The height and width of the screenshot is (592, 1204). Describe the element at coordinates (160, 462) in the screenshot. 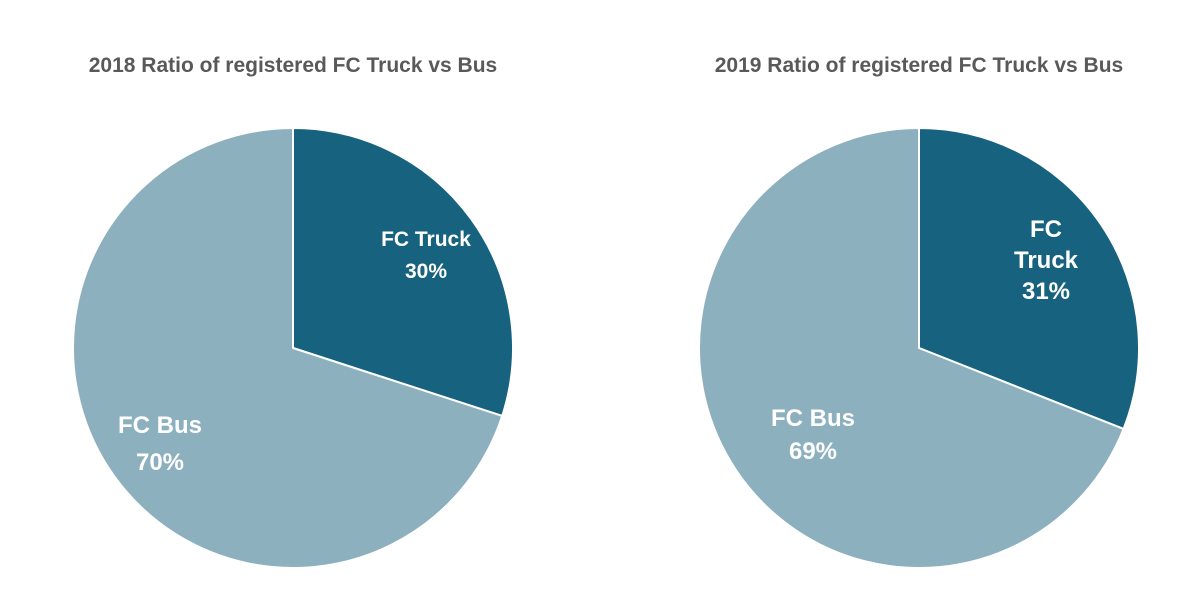

I see `slice-percent: 70%` at that location.